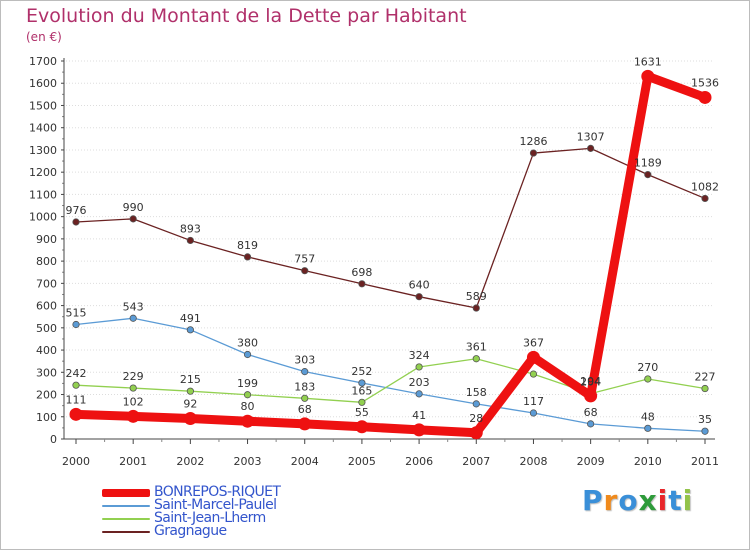  What do you see at coordinates (362, 461) in the screenshot?
I see `x-tick-label: 2005` at bounding box center [362, 461].